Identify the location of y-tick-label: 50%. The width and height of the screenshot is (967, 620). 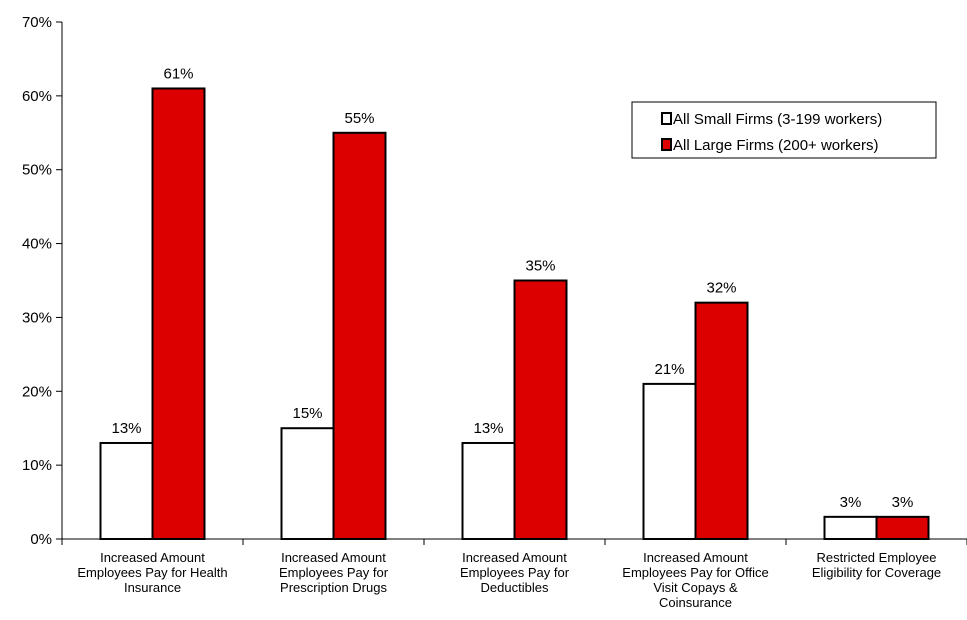
(37, 170).